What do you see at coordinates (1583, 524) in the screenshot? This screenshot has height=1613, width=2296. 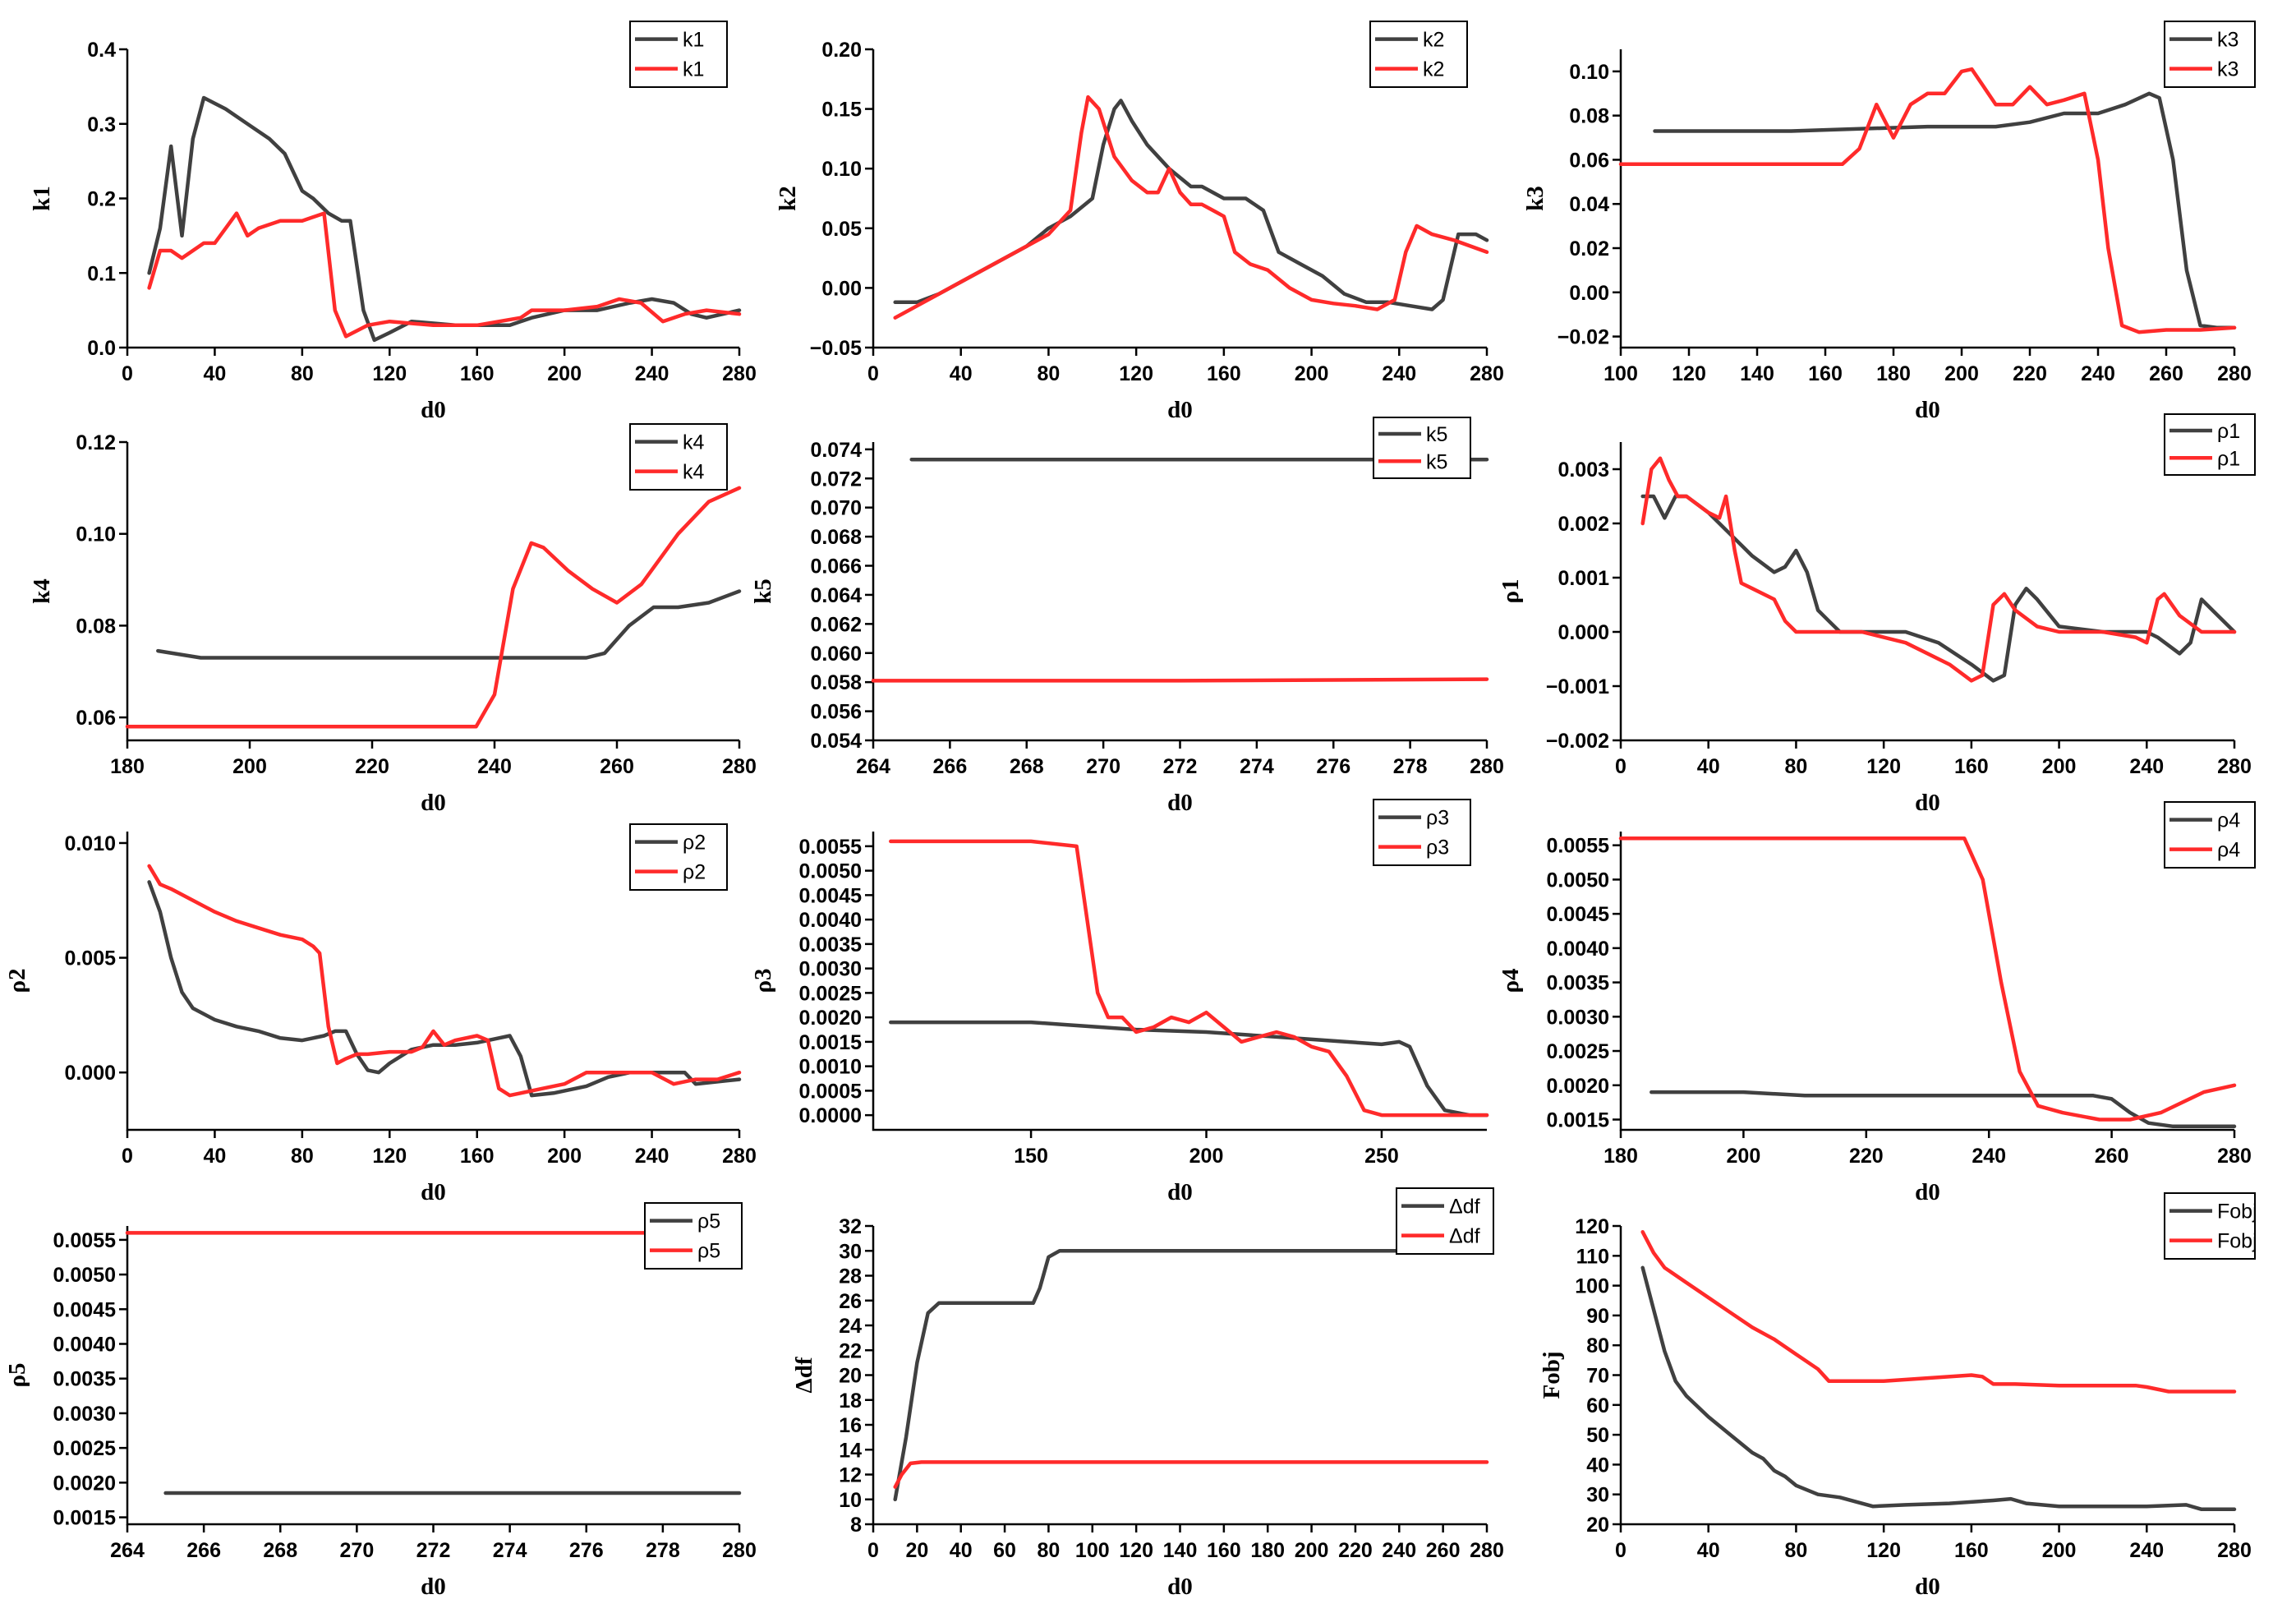 I see `y-tick-label: 0.002` at bounding box center [1583, 524].